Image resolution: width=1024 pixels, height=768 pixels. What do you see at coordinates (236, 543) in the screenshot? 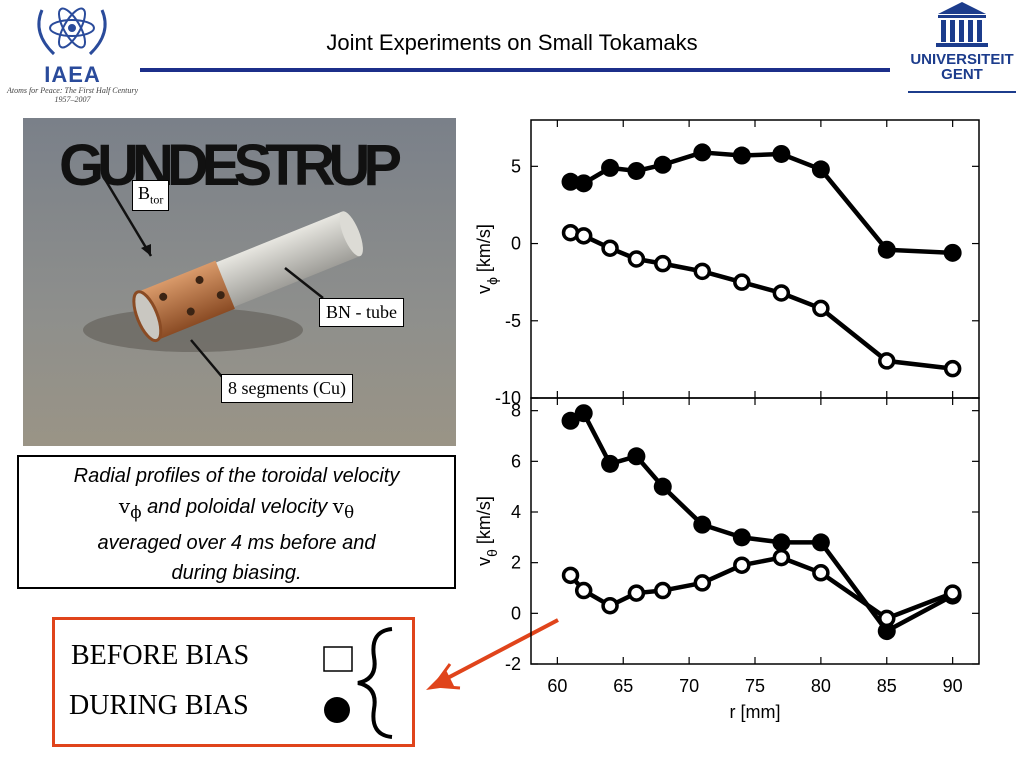
I see `caption-line3: averaged over 4 ms before and` at bounding box center [236, 543].